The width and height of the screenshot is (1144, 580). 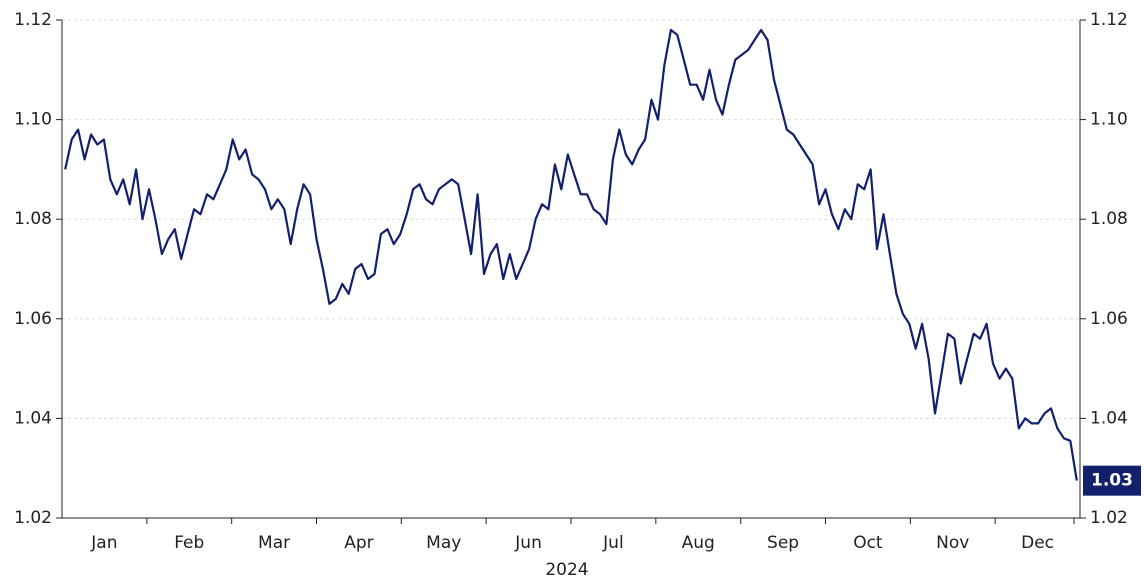 What do you see at coordinates (33, 120) in the screenshot?
I see `y-tick-label: 1.10` at bounding box center [33, 120].